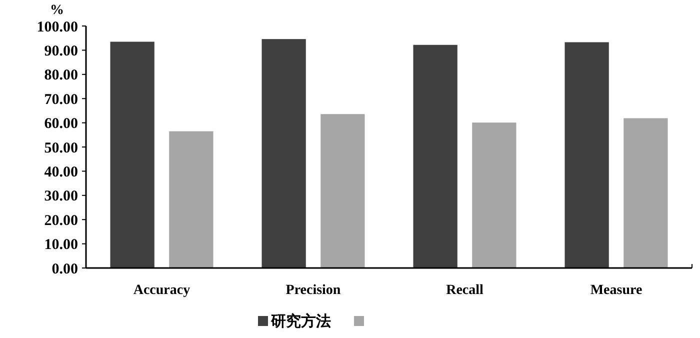 The height and width of the screenshot is (338, 700). What do you see at coordinates (61, 51) in the screenshot?
I see `y-tick-label: 90.00` at bounding box center [61, 51].